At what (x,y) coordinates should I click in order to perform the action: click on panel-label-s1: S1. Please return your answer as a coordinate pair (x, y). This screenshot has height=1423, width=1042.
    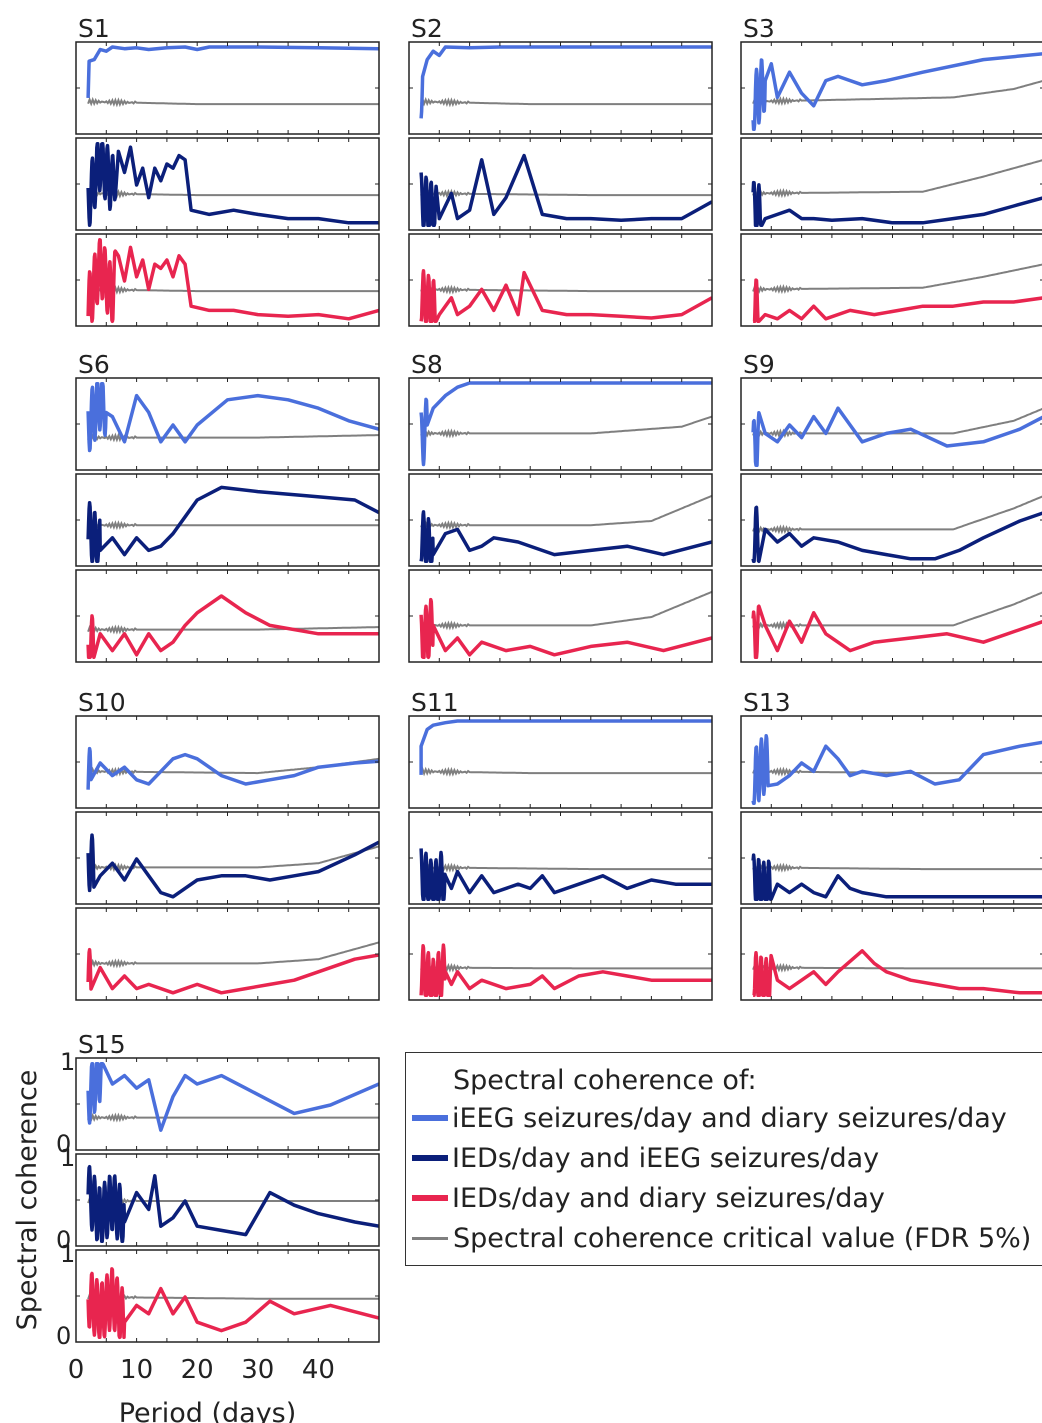
    Looking at the image, I should click on (94, 28).